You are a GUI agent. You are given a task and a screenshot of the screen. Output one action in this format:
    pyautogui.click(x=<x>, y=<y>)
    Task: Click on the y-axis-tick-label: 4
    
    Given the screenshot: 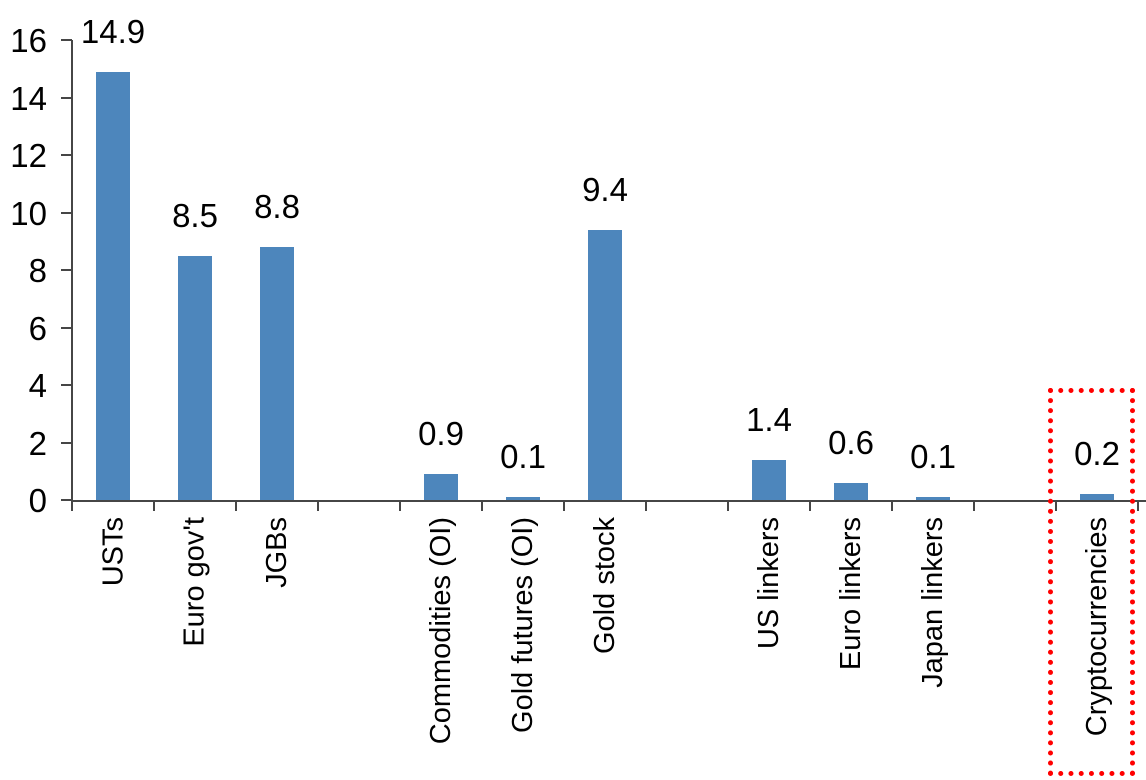 What is the action you would take?
    pyautogui.click(x=37, y=385)
    